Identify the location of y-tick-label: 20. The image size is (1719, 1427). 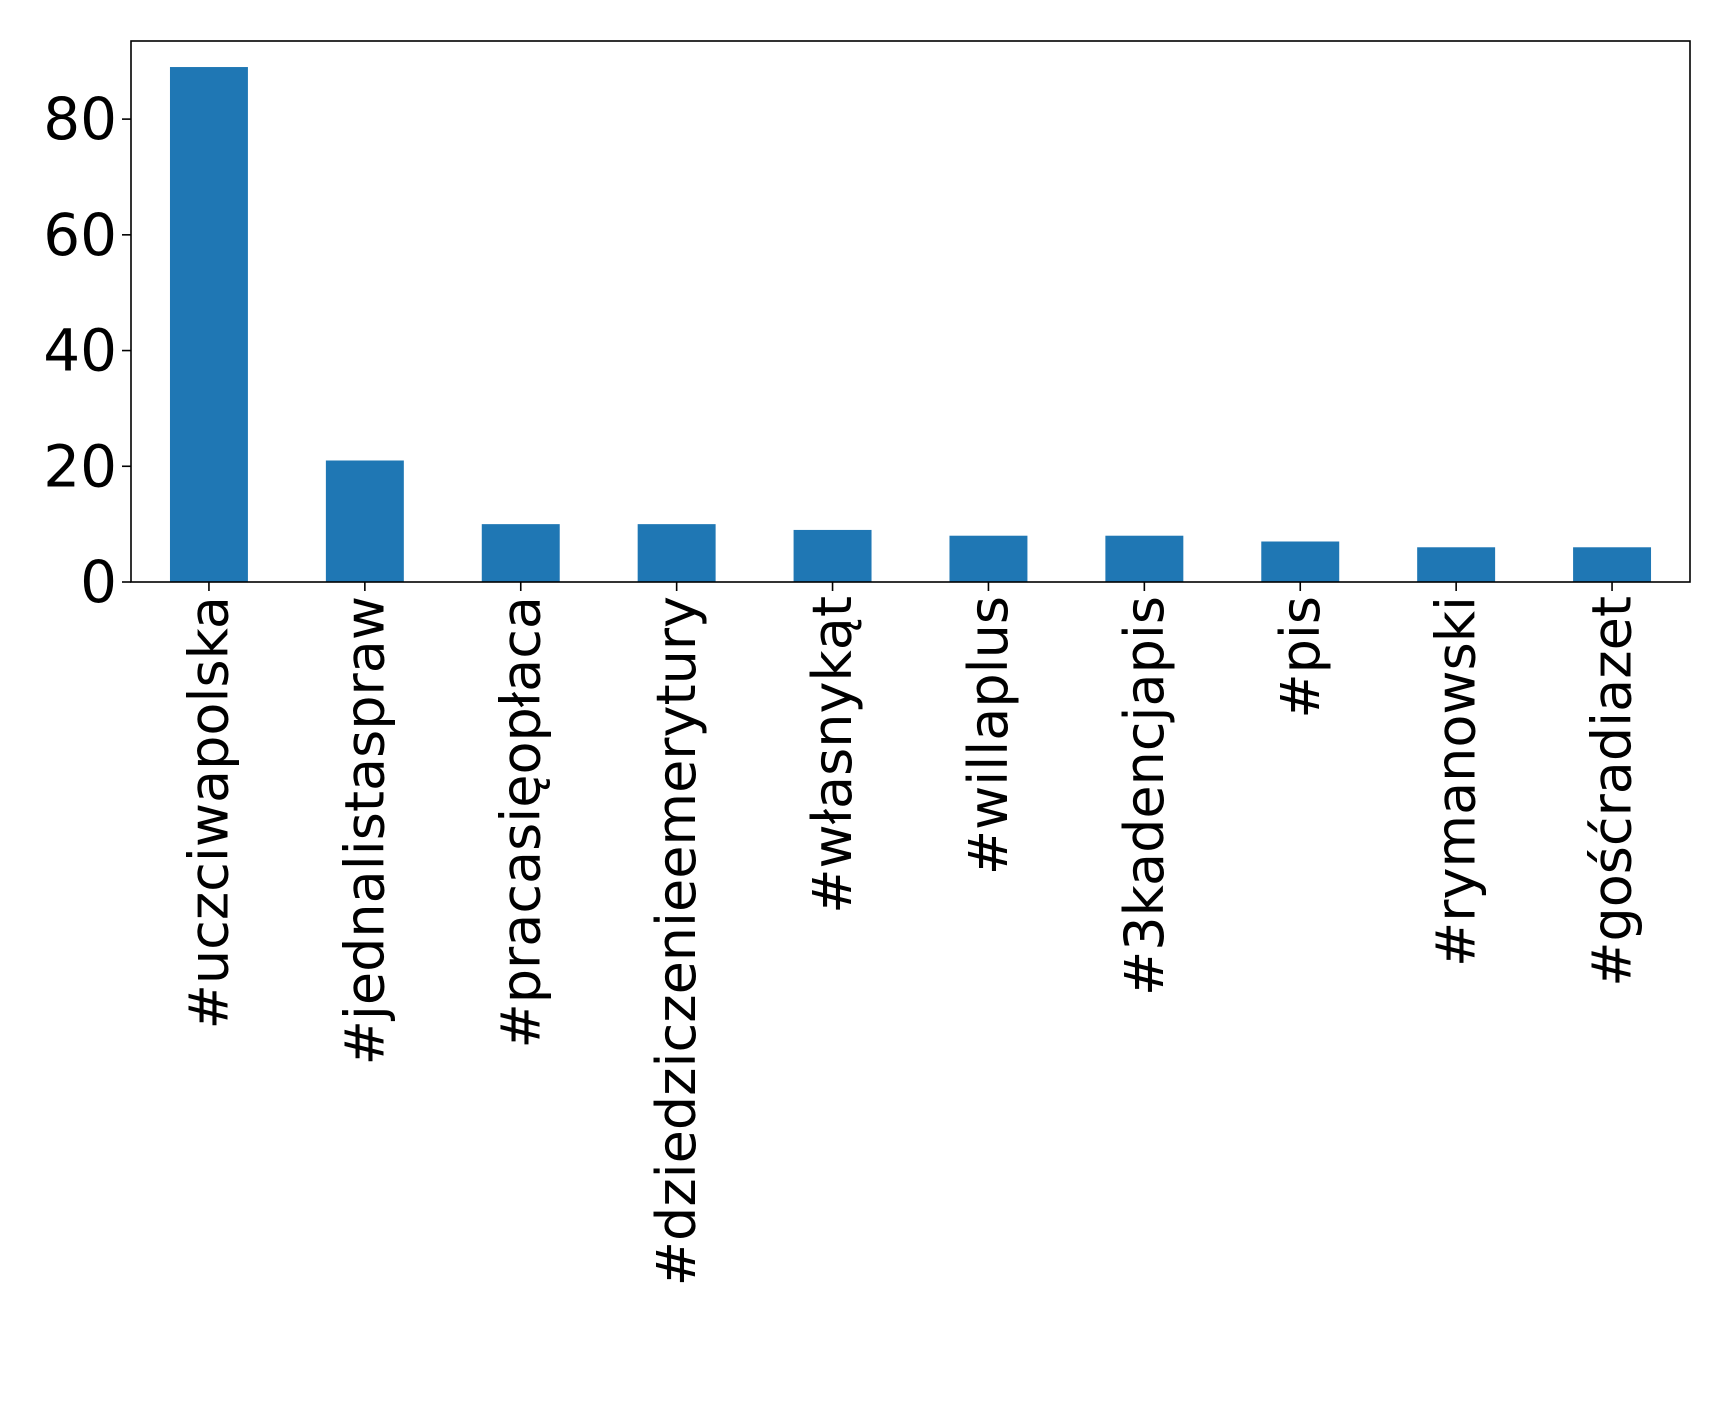
(80, 466).